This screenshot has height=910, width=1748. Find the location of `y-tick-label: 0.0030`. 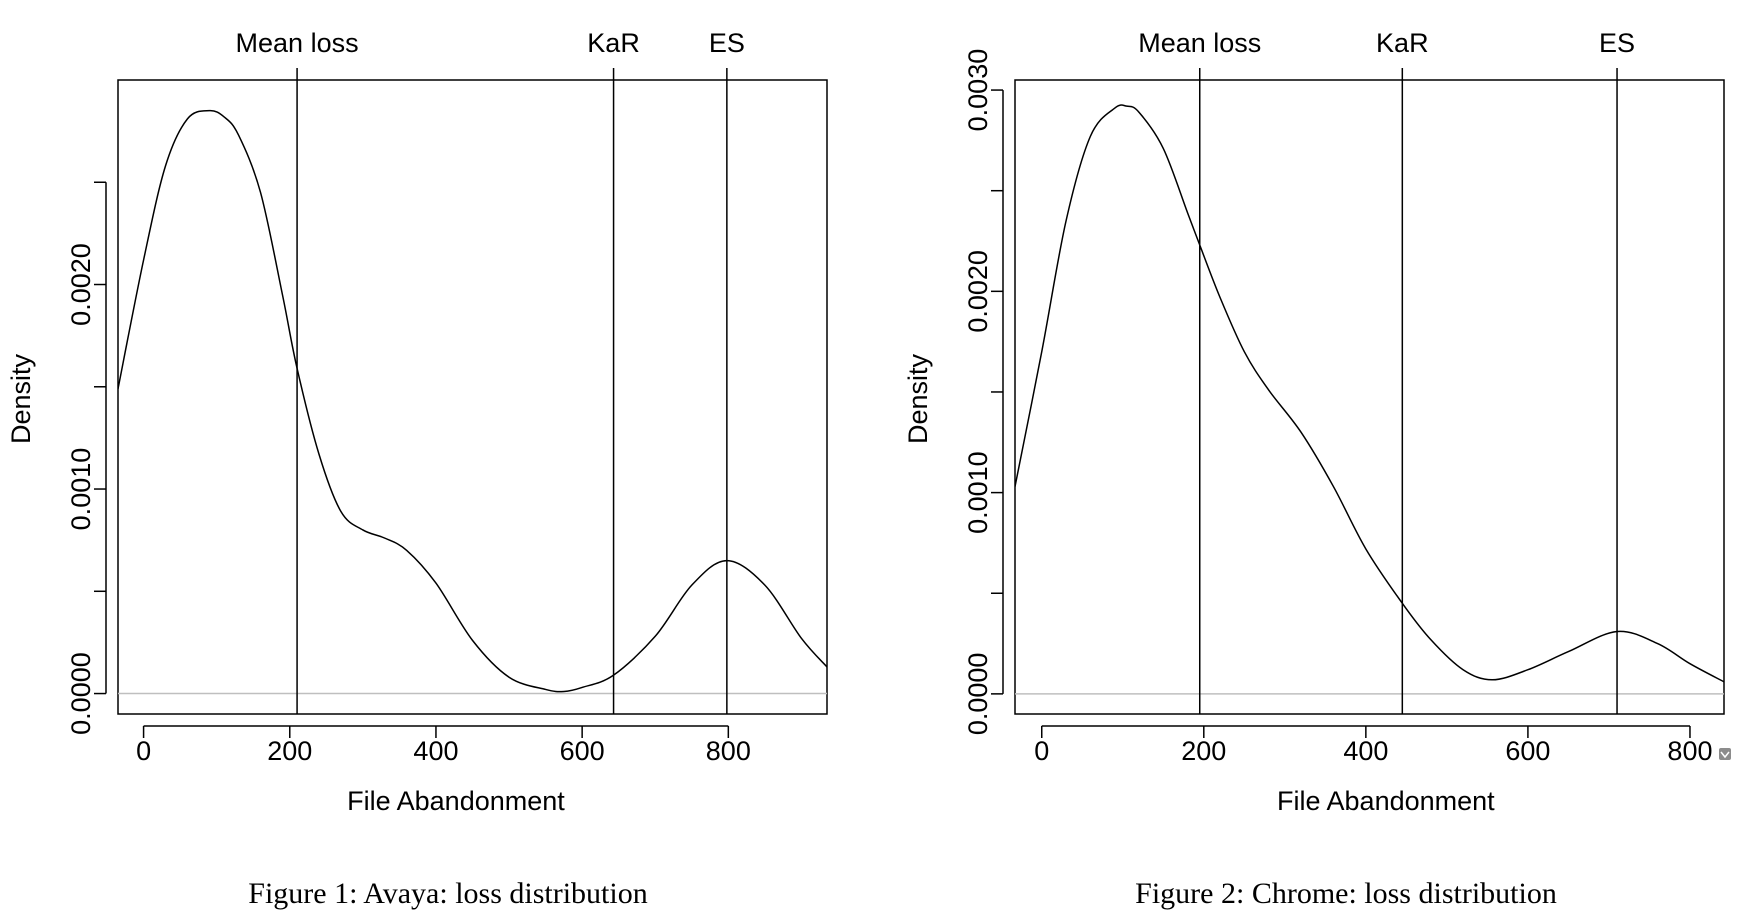

y-tick-label: 0.0030 is located at coordinates (978, 90).